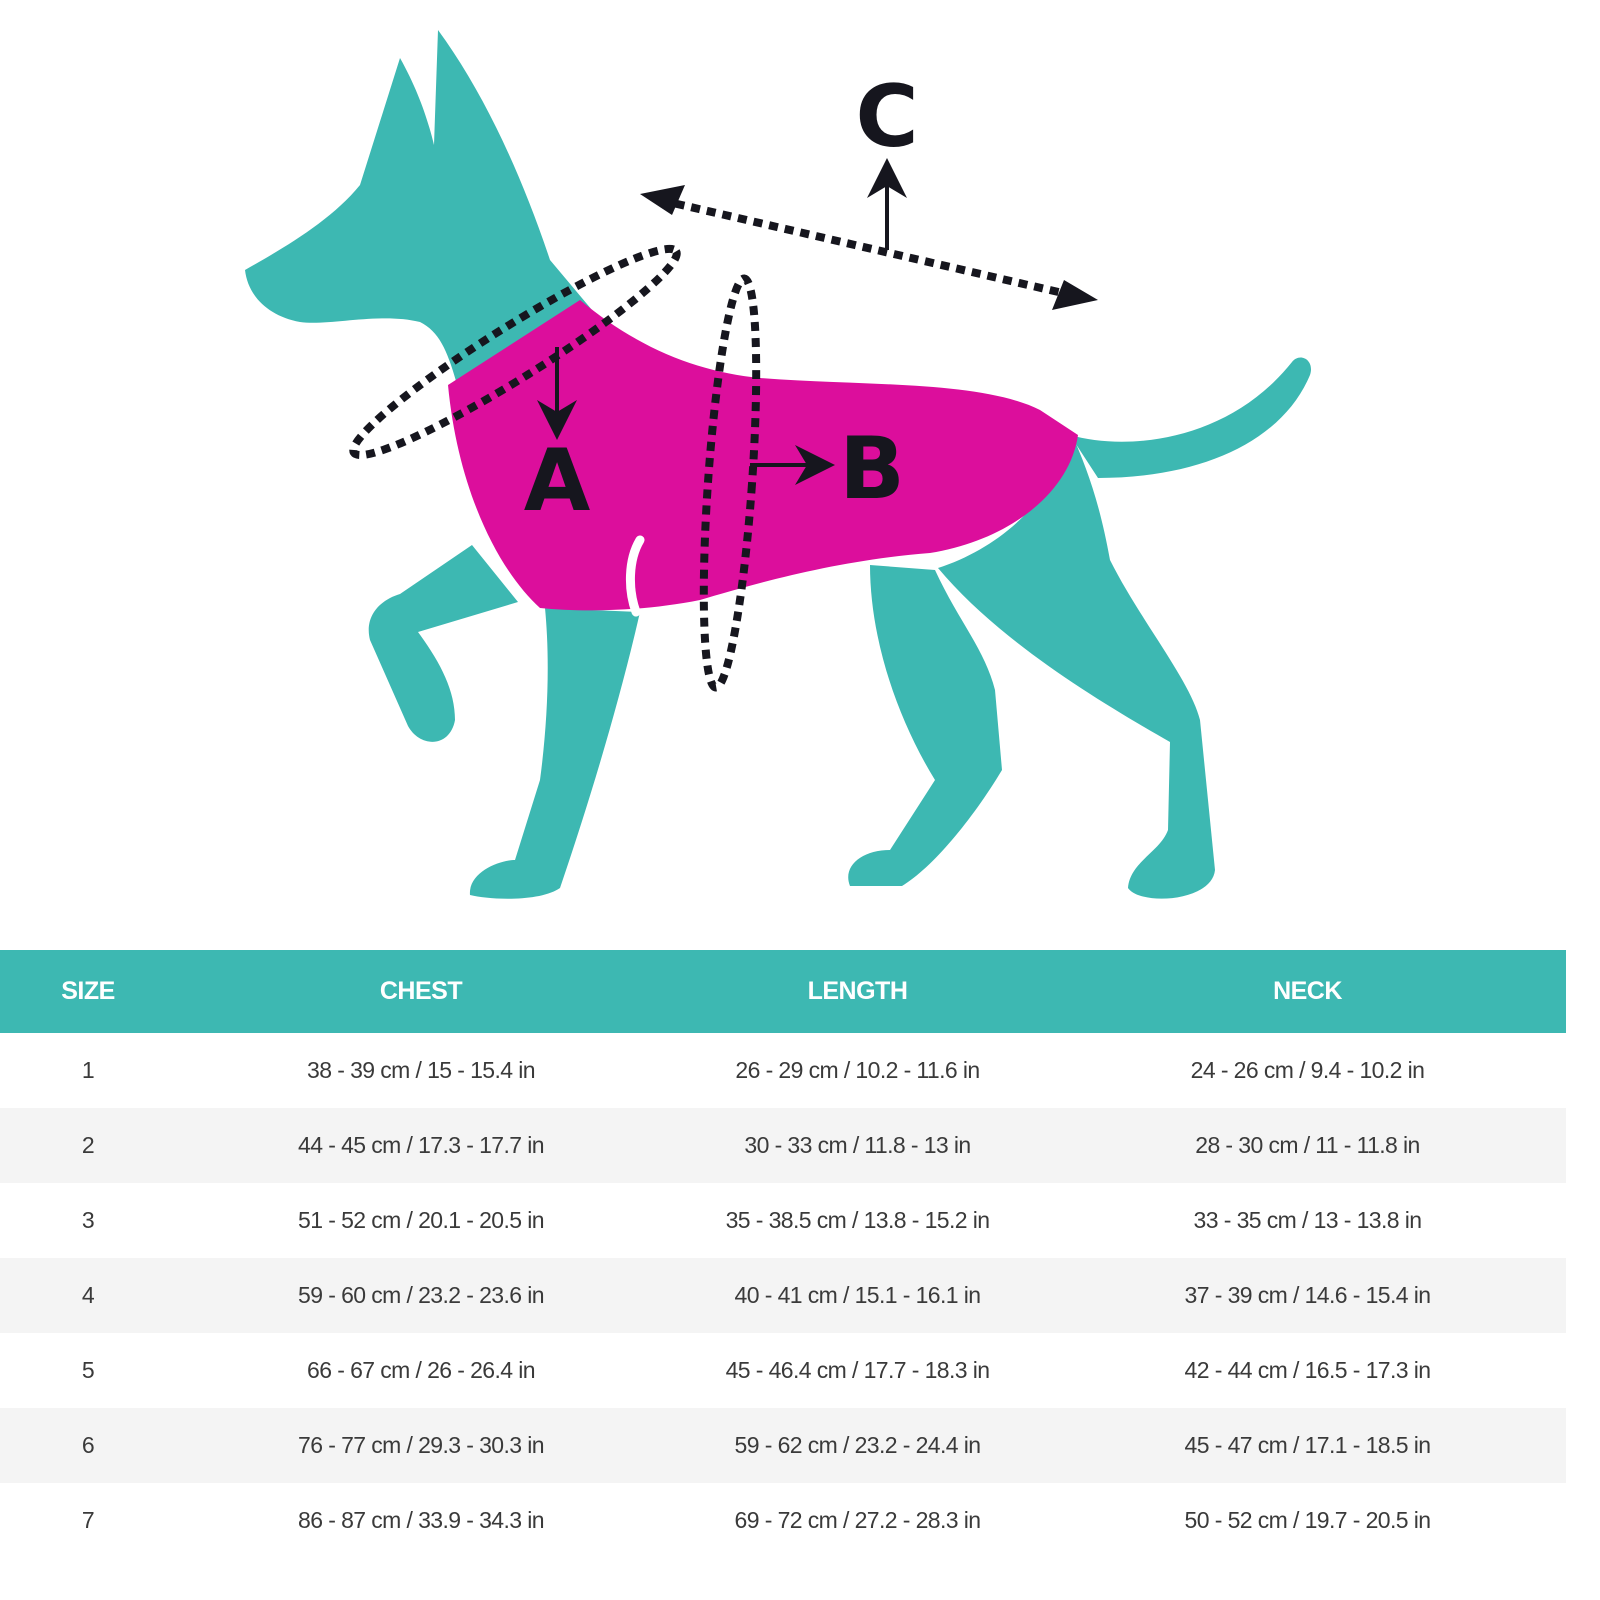  What do you see at coordinates (1307, 1370) in the screenshot?
I see `cell-neck: 42 - 44 cm / 16.5 - 17.3 in` at bounding box center [1307, 1370].